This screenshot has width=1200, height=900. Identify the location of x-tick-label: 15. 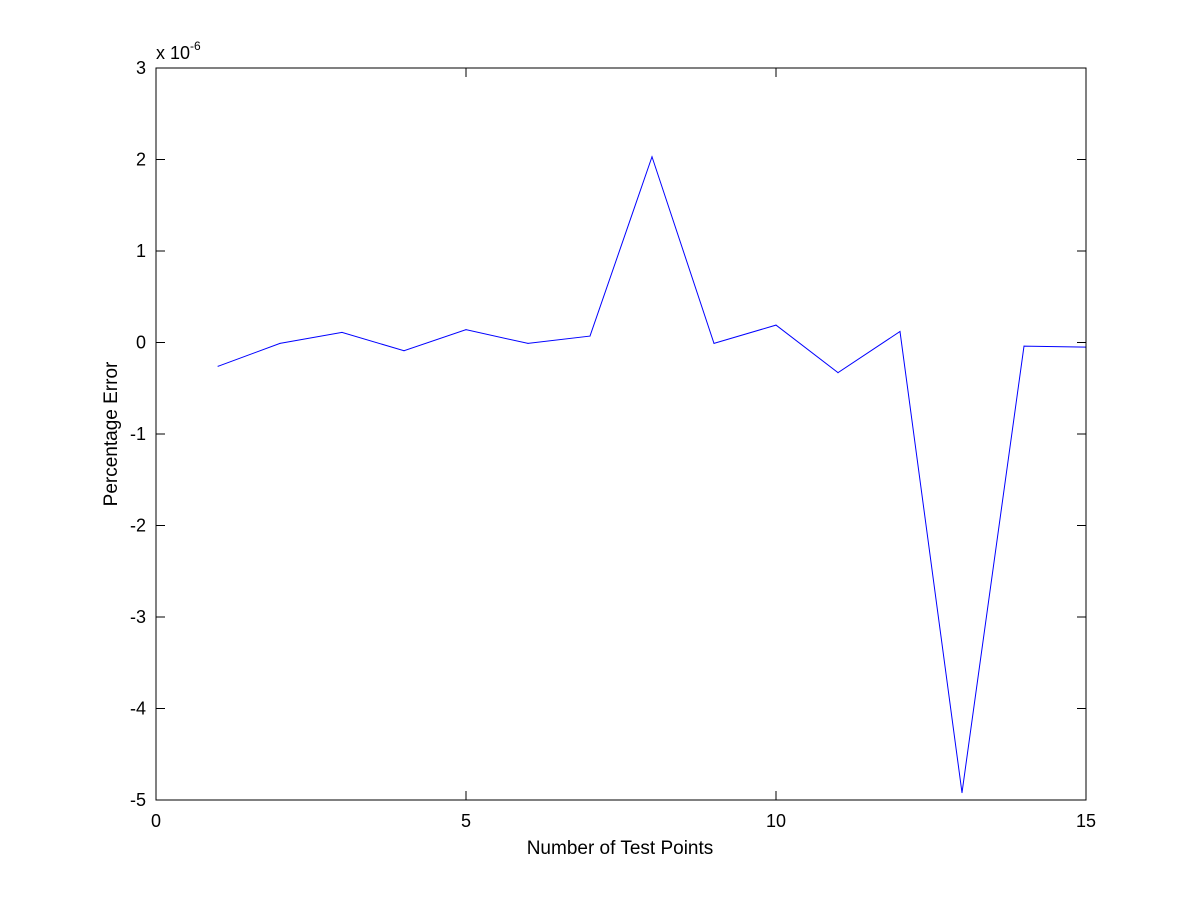
(1086, 821).